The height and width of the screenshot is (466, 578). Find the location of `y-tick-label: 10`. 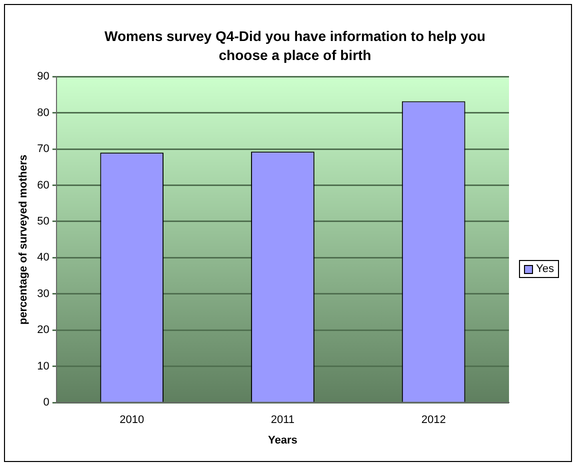

y-tick-label: 10 is located at coordinates (43, 366).